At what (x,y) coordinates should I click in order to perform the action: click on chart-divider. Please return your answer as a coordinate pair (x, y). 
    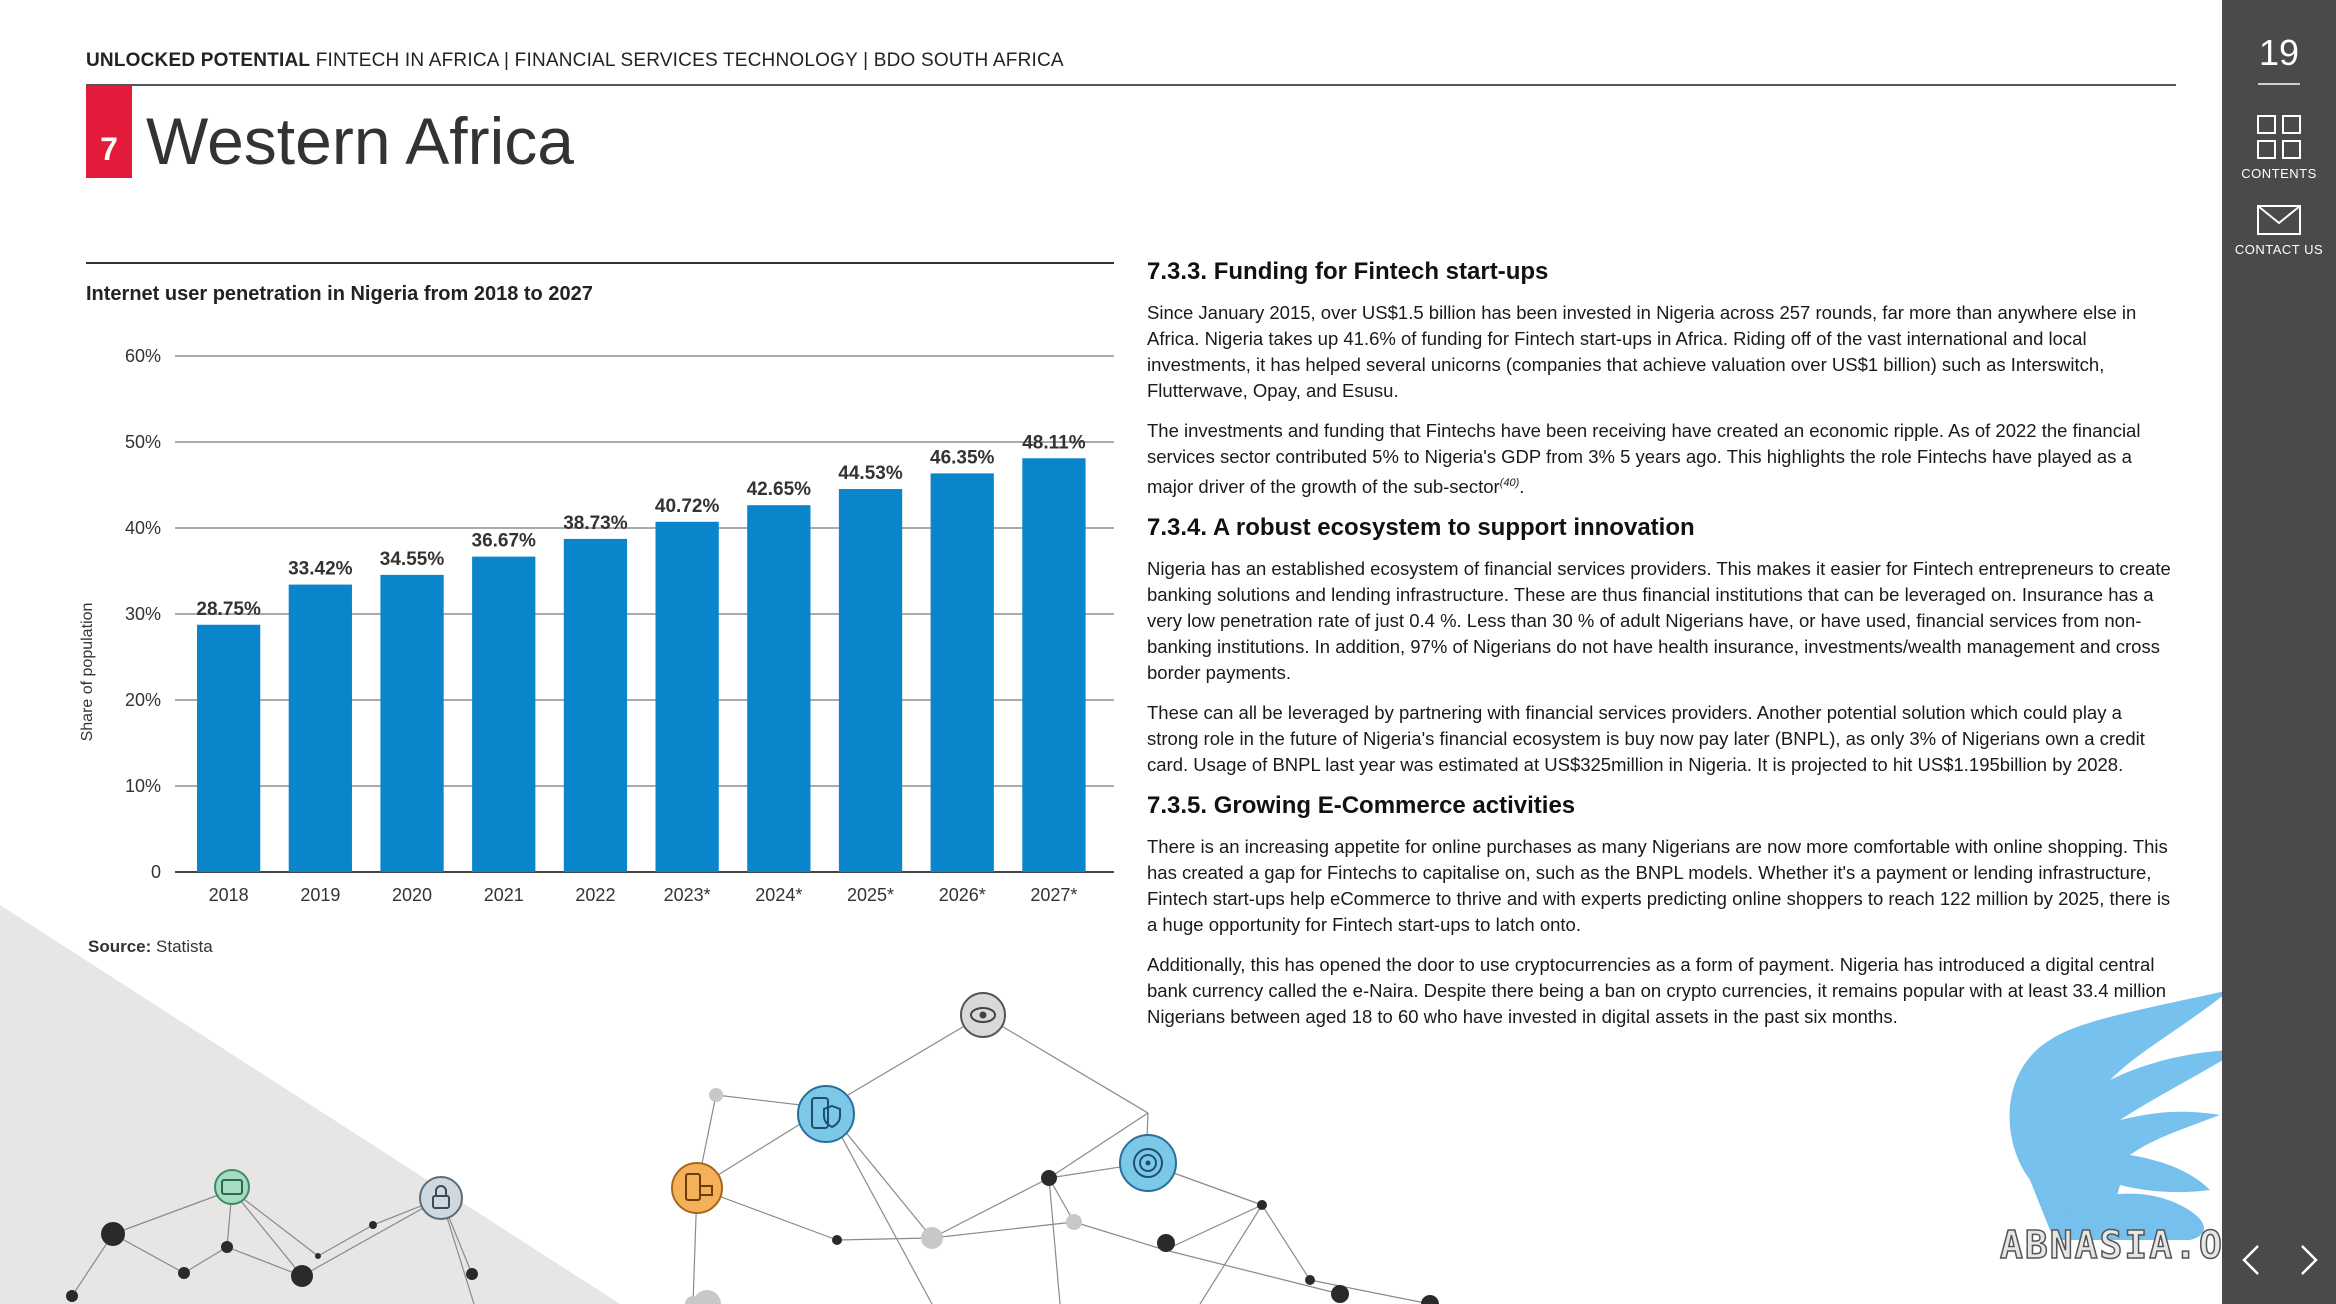
    Looking at the image, I should click on (600, 263).